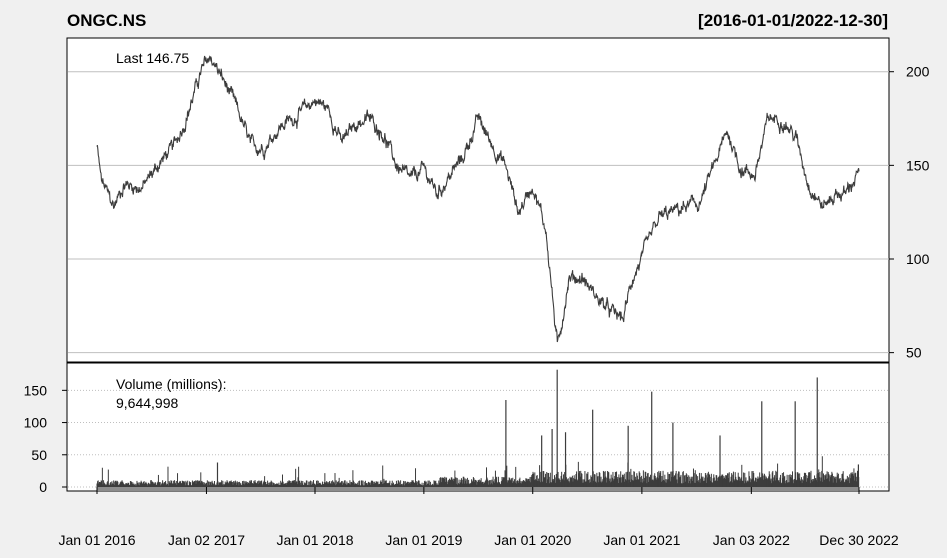 This screenshot has height=558, width=947. What do you see at coordinates (914, 353) in the screenshot?
I see `price-y-tick-label: 50` at bounding box center [914, 353].